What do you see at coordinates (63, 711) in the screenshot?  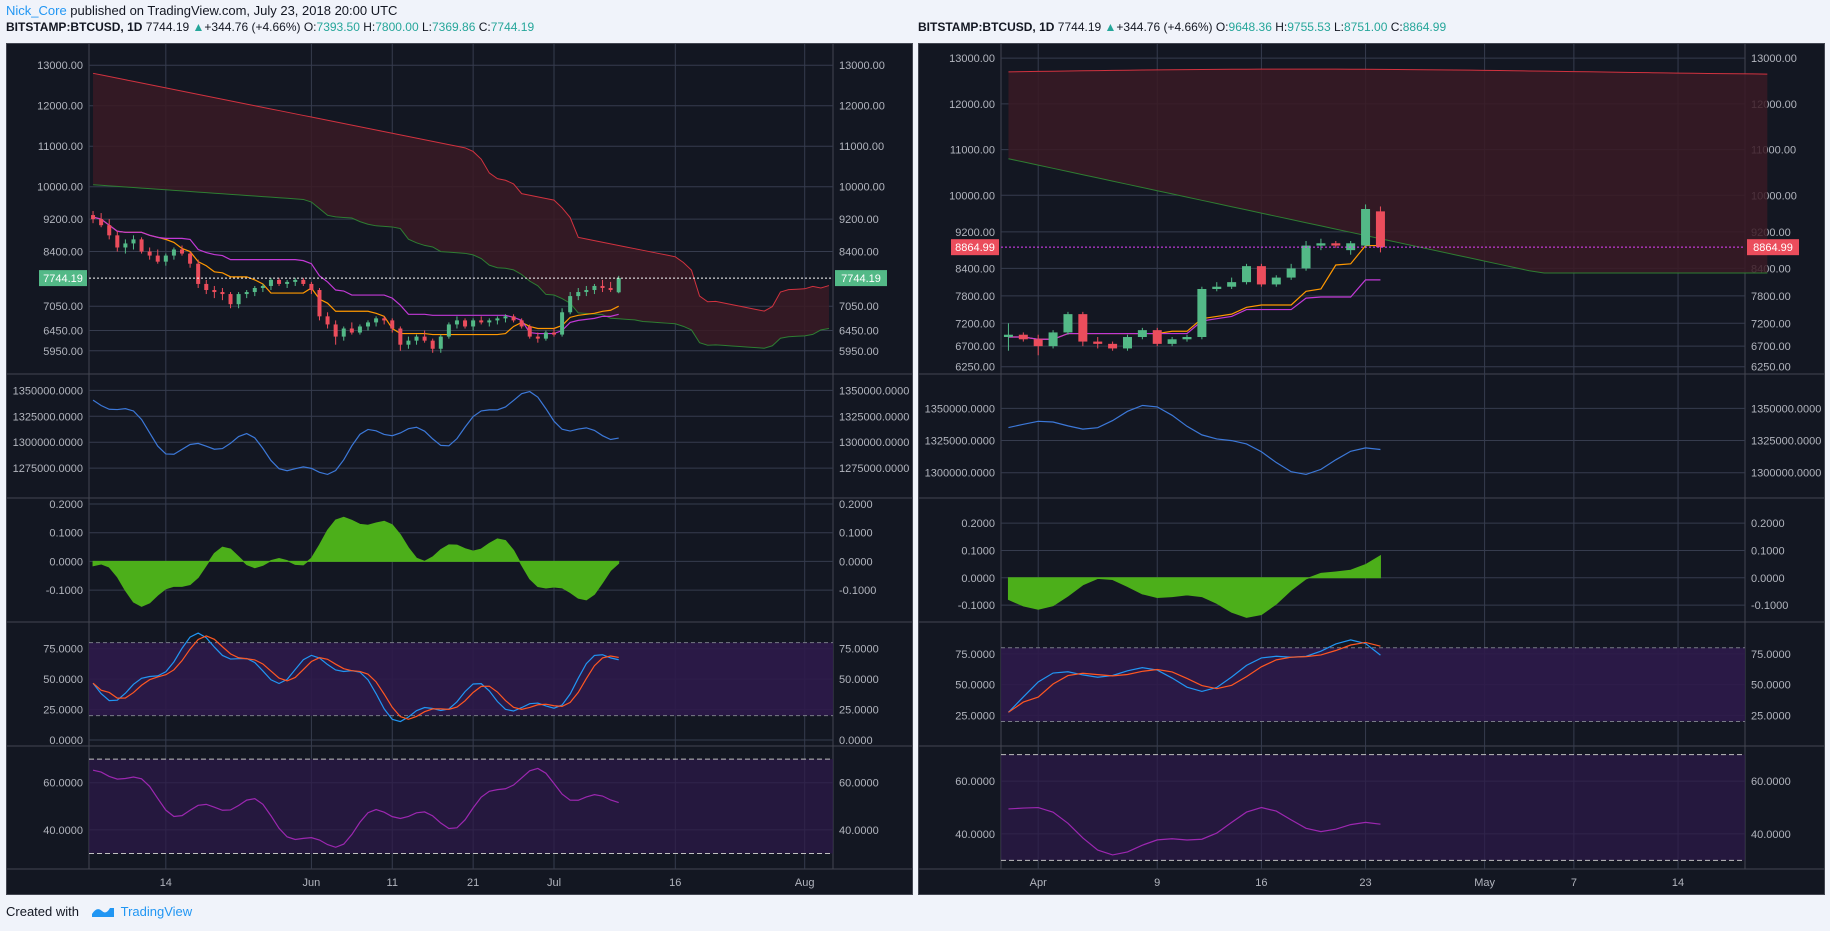 I see `indicator-tick-left: 25.0000` at bounding box center [63, 711].